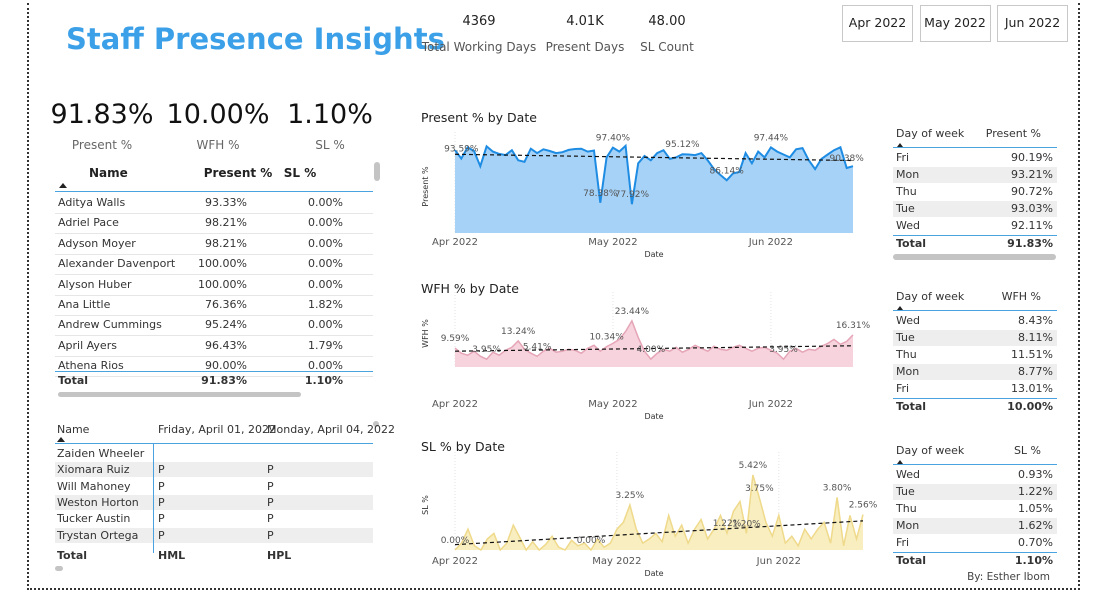 The image size is (1100, 598). I want to click on month-slicer: May 2022, so click(955, 23).